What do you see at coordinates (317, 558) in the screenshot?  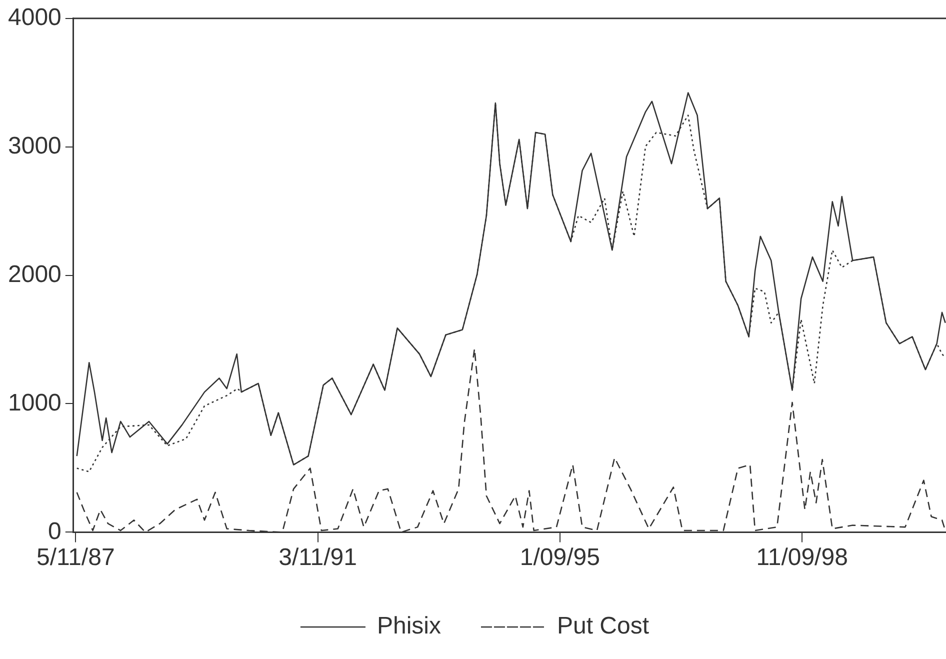 I see `x-tick-label: 3/11/91` at bounding box center [317, 558].